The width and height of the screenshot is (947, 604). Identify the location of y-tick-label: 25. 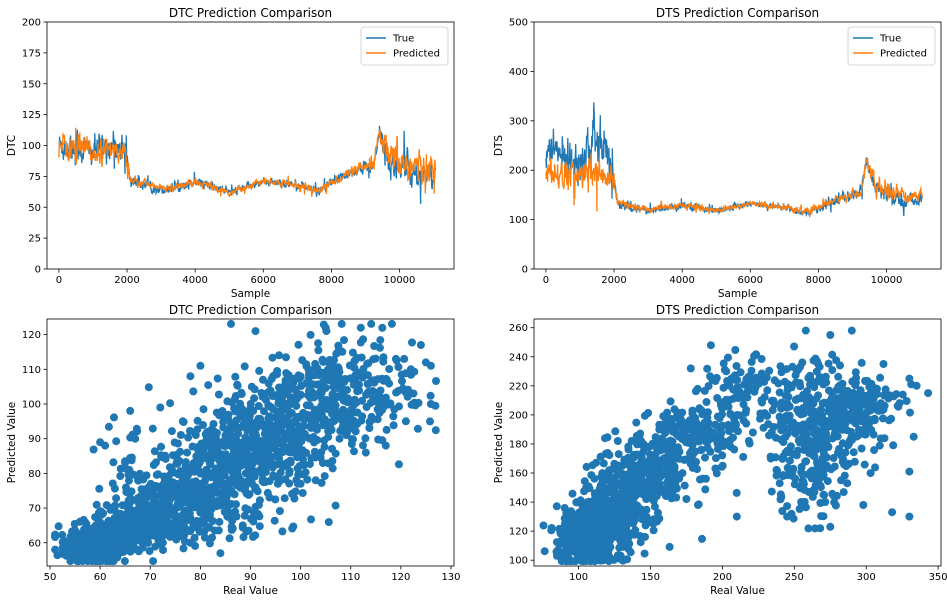
(34, 239).